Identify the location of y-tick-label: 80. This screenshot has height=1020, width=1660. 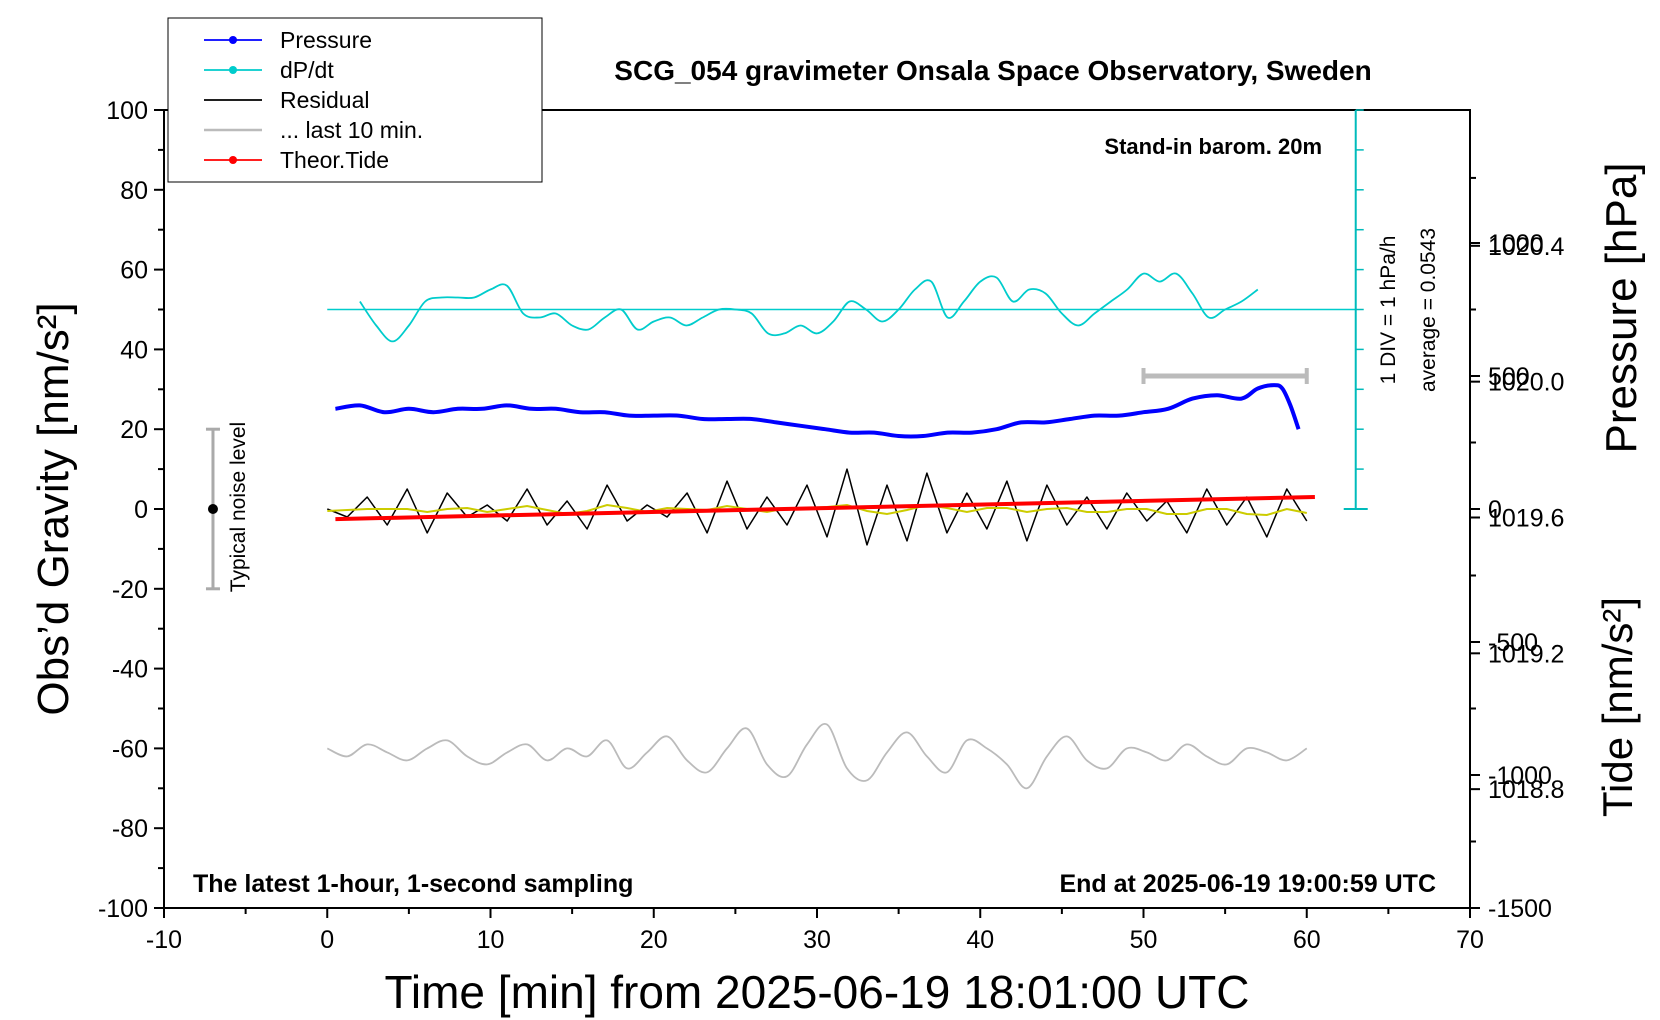
(134, 191).